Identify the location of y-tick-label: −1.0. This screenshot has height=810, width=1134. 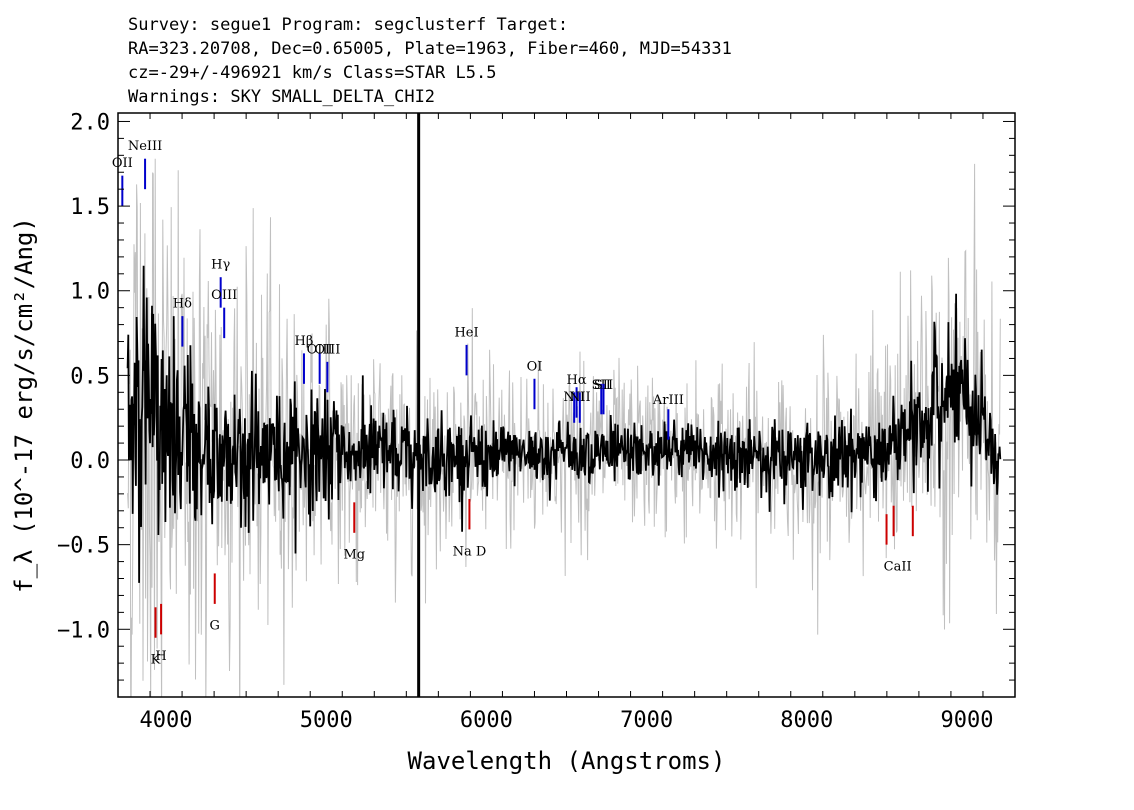
(83, 630).